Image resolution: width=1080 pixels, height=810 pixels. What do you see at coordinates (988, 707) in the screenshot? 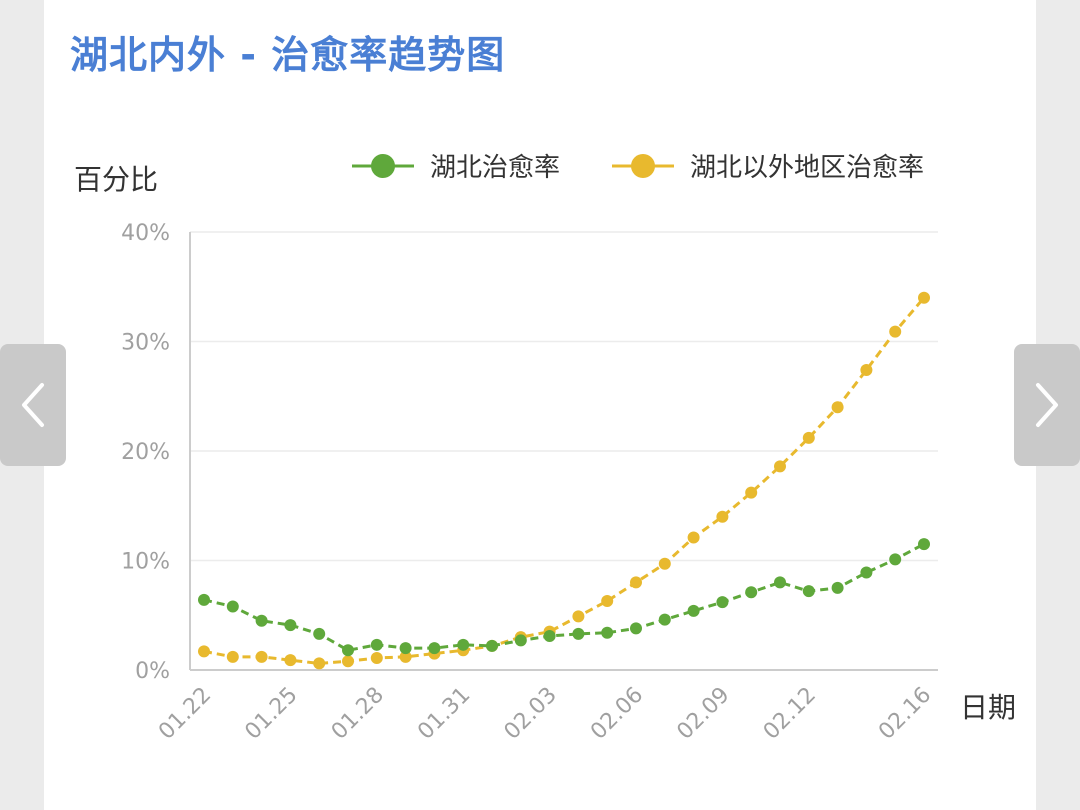
I see `x-axis-label: 日期` at bounding box center [988, 707].